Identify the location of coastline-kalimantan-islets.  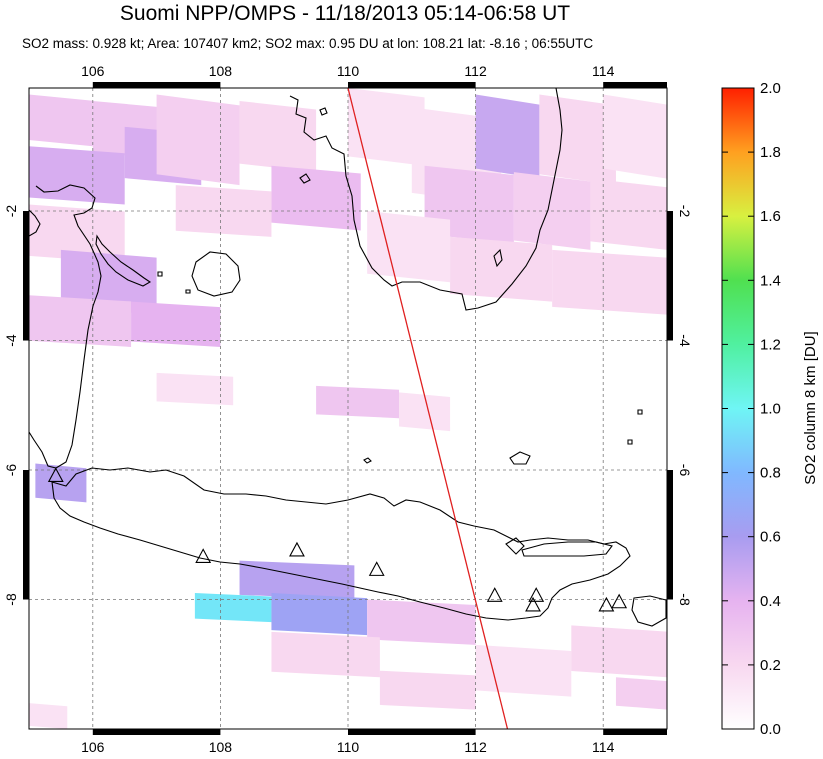
(401, 187).